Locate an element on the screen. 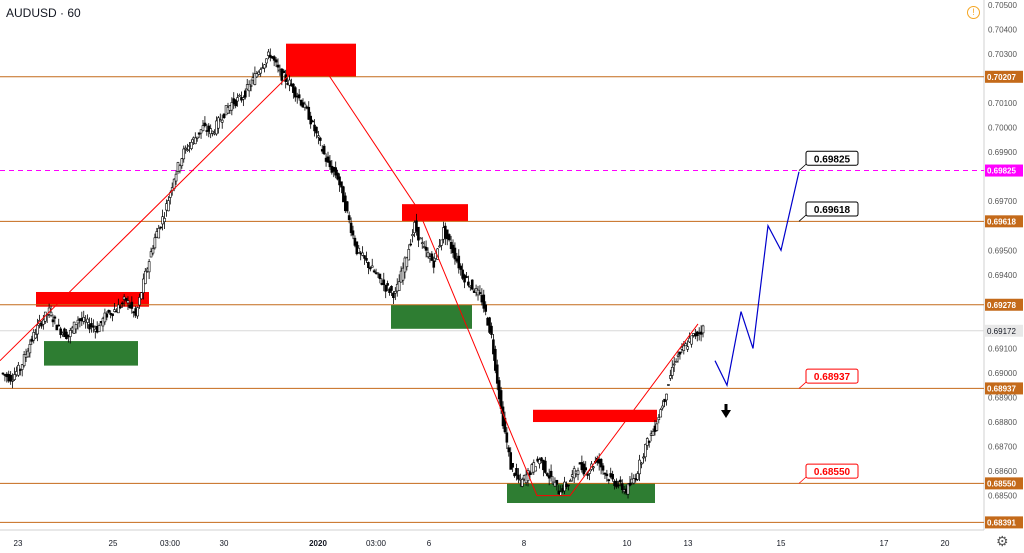 The height and width of the screenshot is (553, 1024). y-tick-label: 0.68700 is located at coordinates (1002, 447).